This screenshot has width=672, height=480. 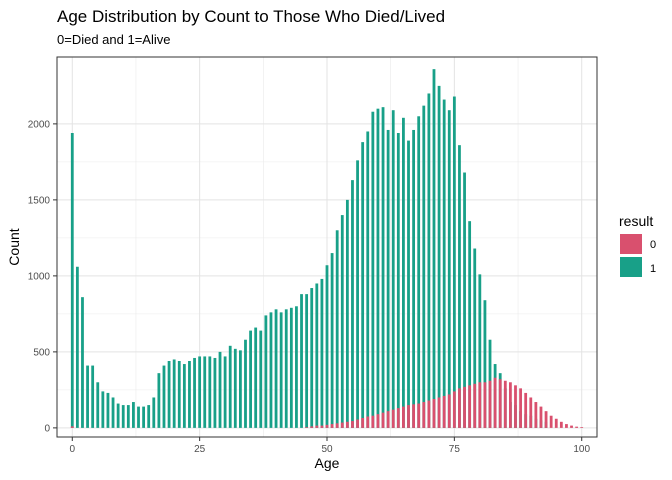 What do you see at coordinates (653, 269) in the screenshot?
I see `legend-label-1: 1` at bounding box center [653, 269].